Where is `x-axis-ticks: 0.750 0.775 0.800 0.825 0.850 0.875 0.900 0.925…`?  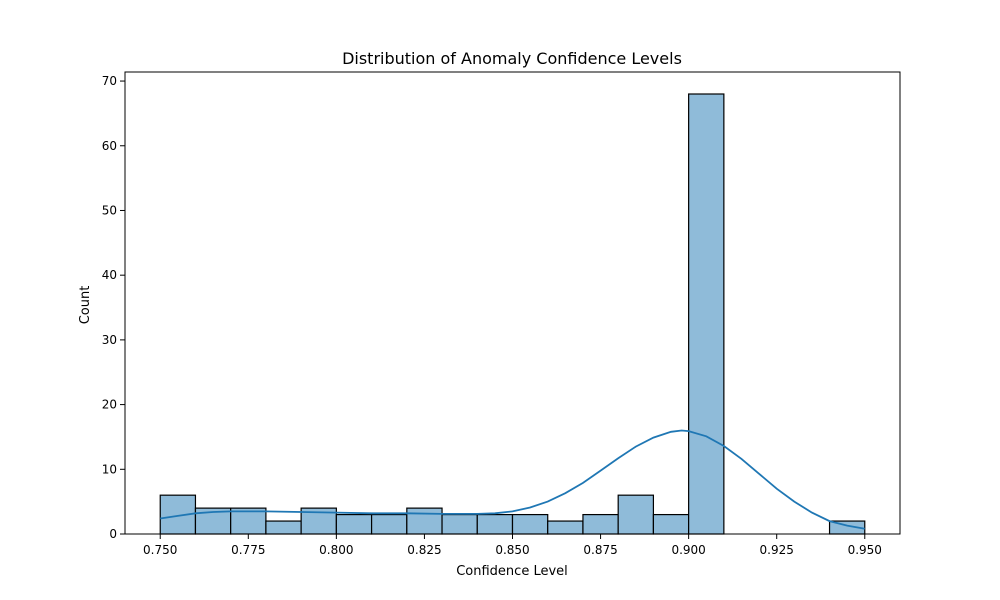
x-axis-ticks: 0.750 0.775 0.800 0.825 0.850 0.875 0.900 0.925… is located at coordinates (512, 545).